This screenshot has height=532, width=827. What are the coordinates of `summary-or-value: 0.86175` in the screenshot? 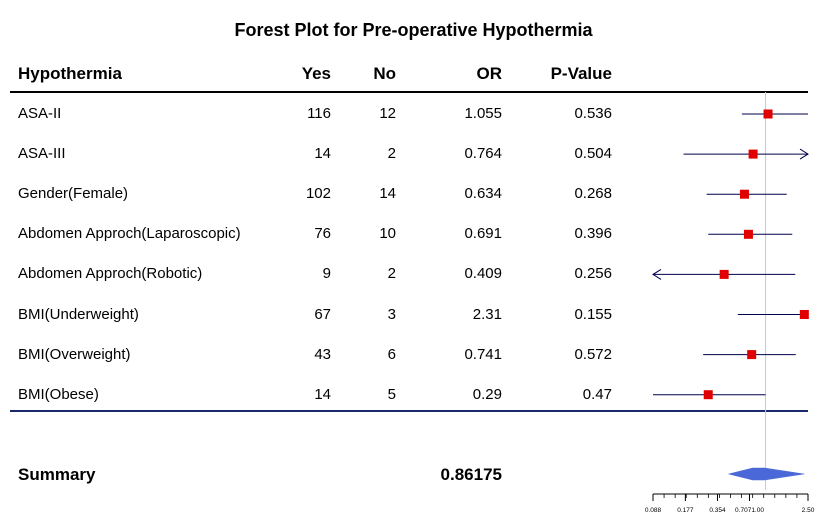 It's located at (471, 474).